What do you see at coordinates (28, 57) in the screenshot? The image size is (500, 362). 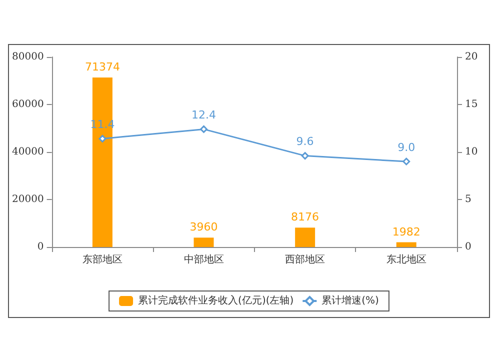 I see `y-tick-label: 80000` at bounding box center [28, 57].